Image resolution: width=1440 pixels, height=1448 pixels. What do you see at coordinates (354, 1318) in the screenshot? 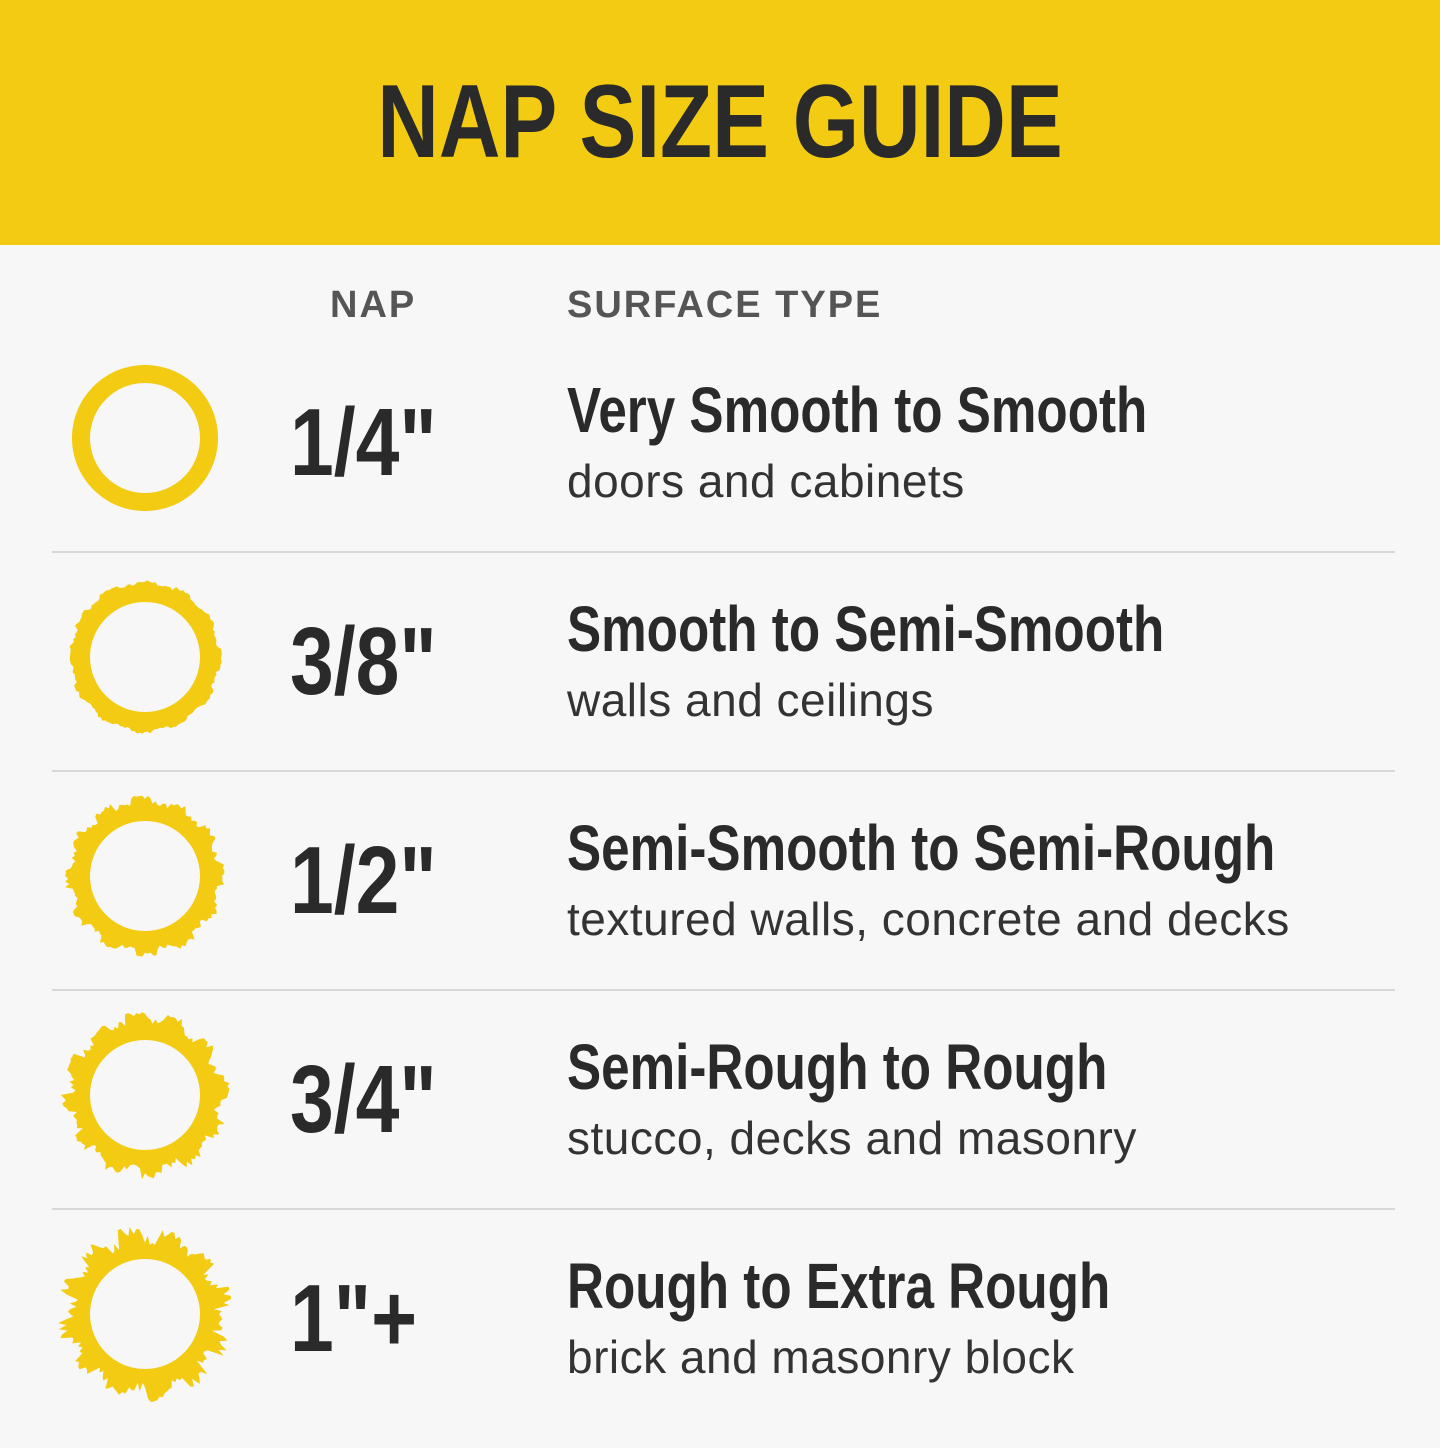
I see `nap-size: 1"+` at bounding box center [354, 1318].